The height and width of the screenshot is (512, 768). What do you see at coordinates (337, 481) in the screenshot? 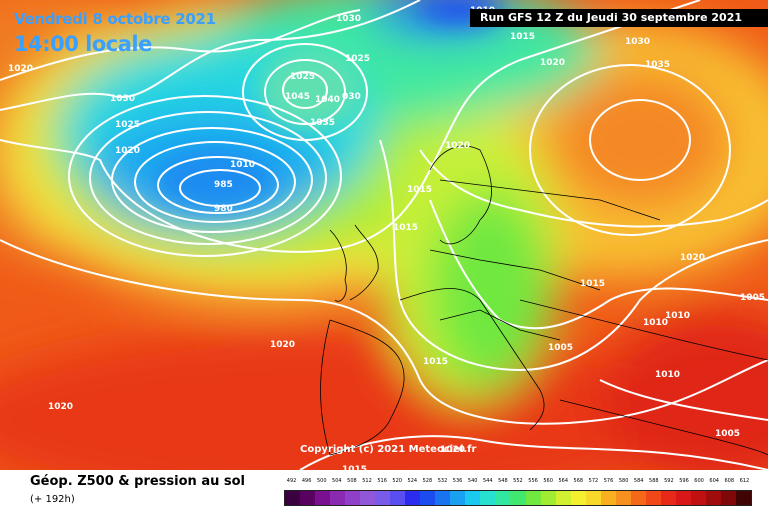
I see `scale-label: 504` at bounding box center [337, 481].